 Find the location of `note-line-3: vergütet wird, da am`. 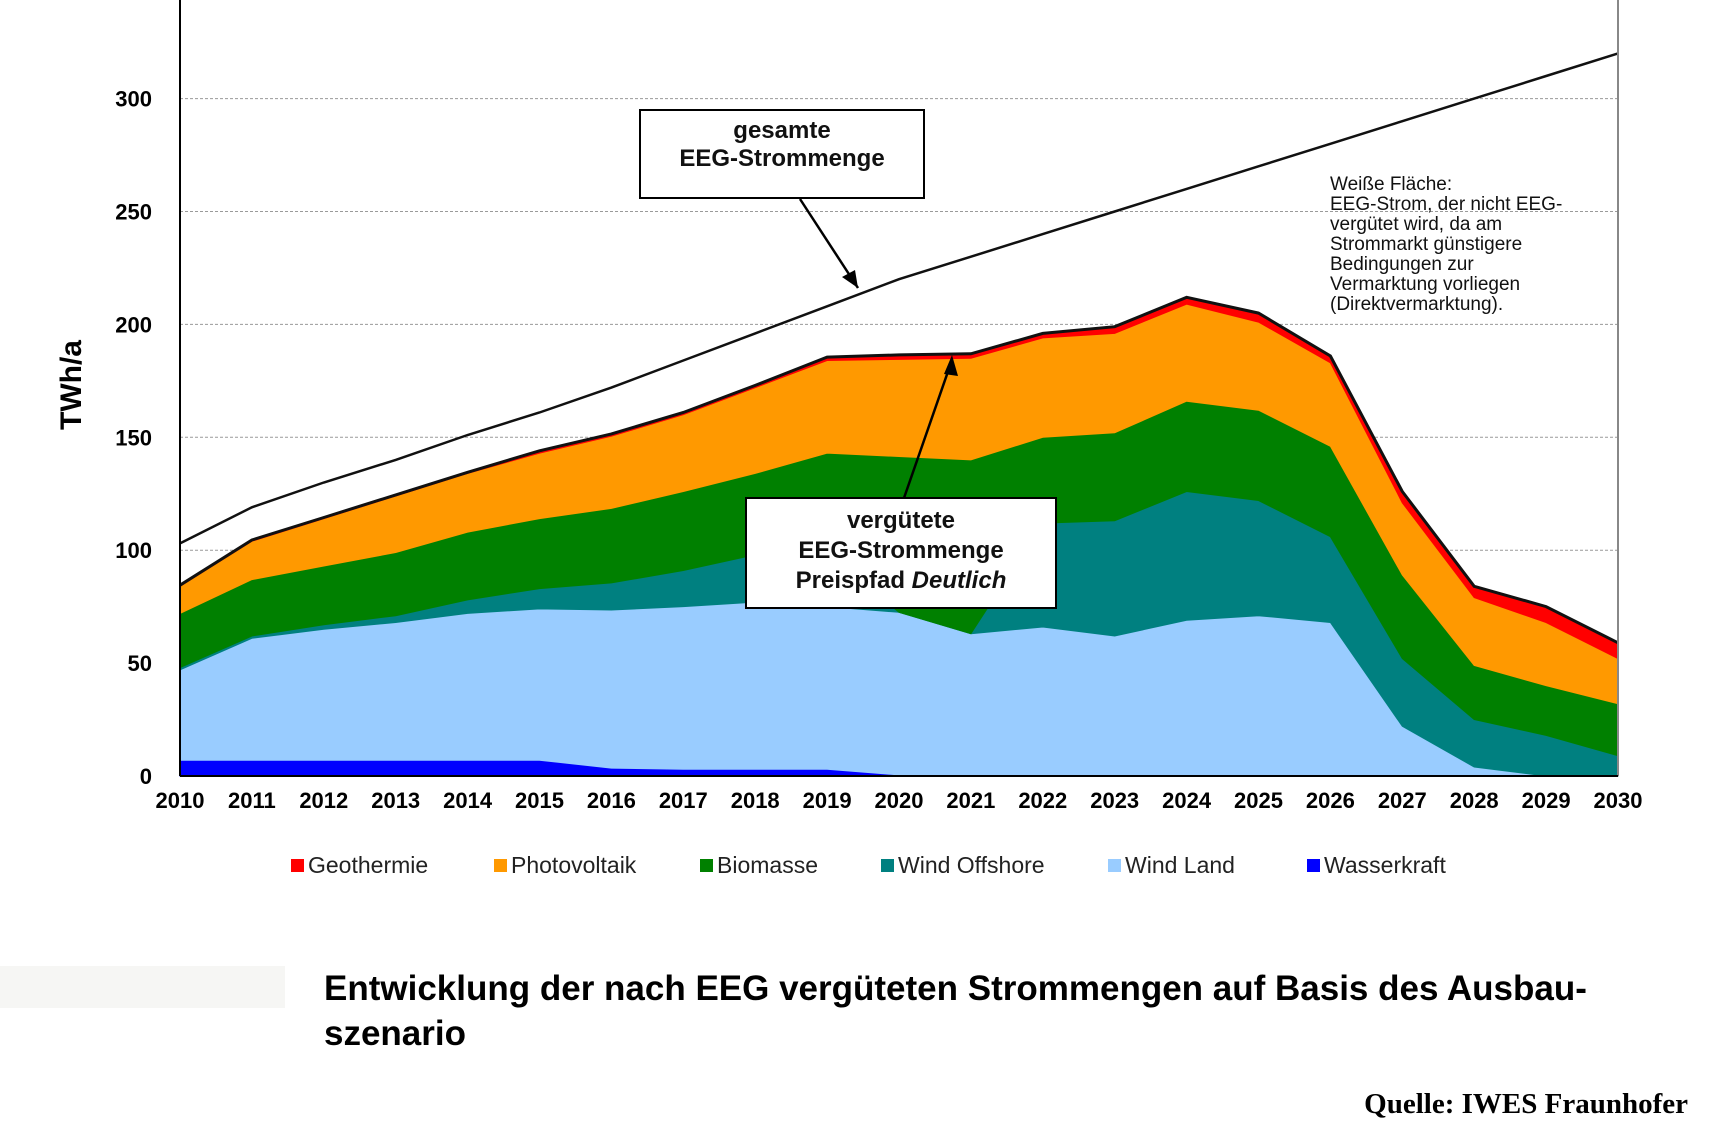

note-line-3: vergütet wird, da am is located at coordinates (1416, 224).